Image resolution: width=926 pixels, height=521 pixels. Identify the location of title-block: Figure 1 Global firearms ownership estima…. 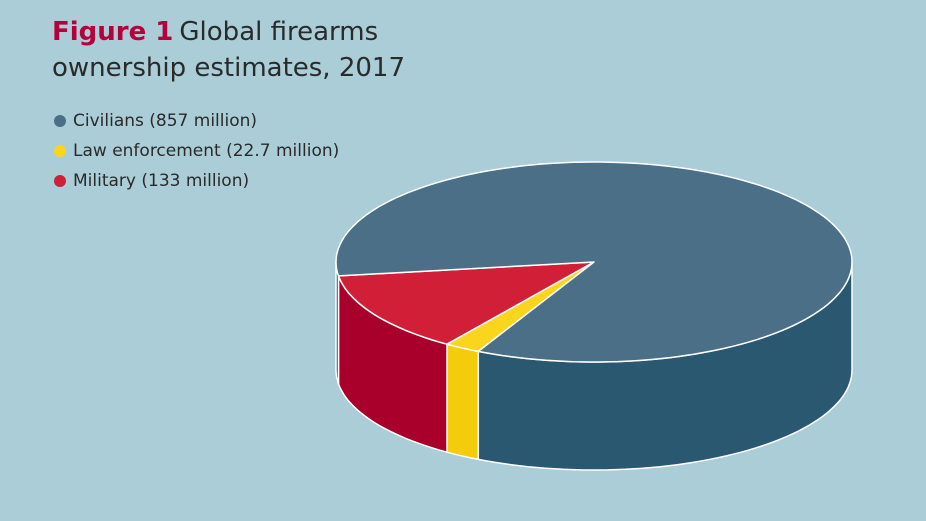
(272, 50).